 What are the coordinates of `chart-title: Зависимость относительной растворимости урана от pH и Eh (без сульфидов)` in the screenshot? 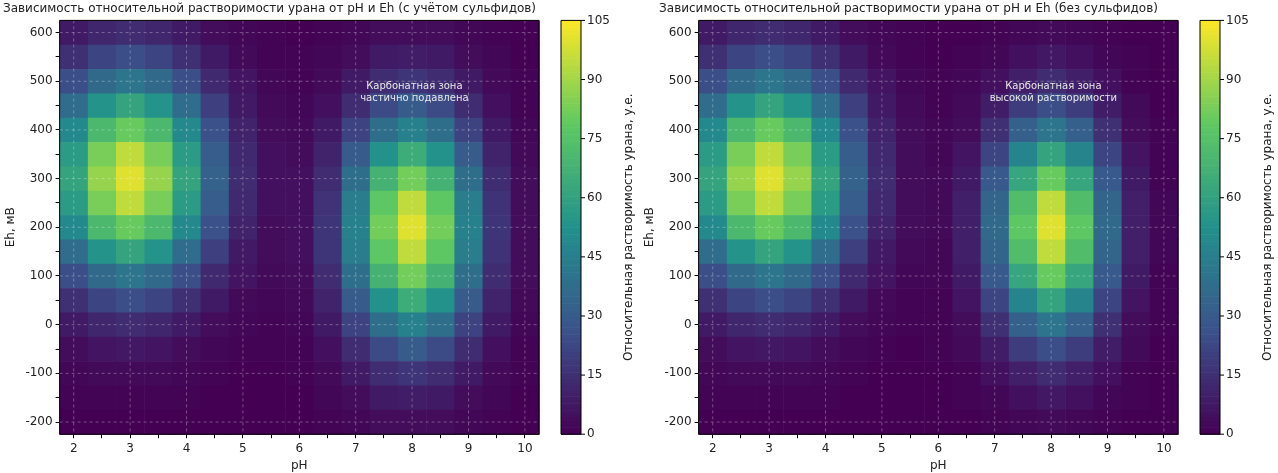 It's located at (908, 8).